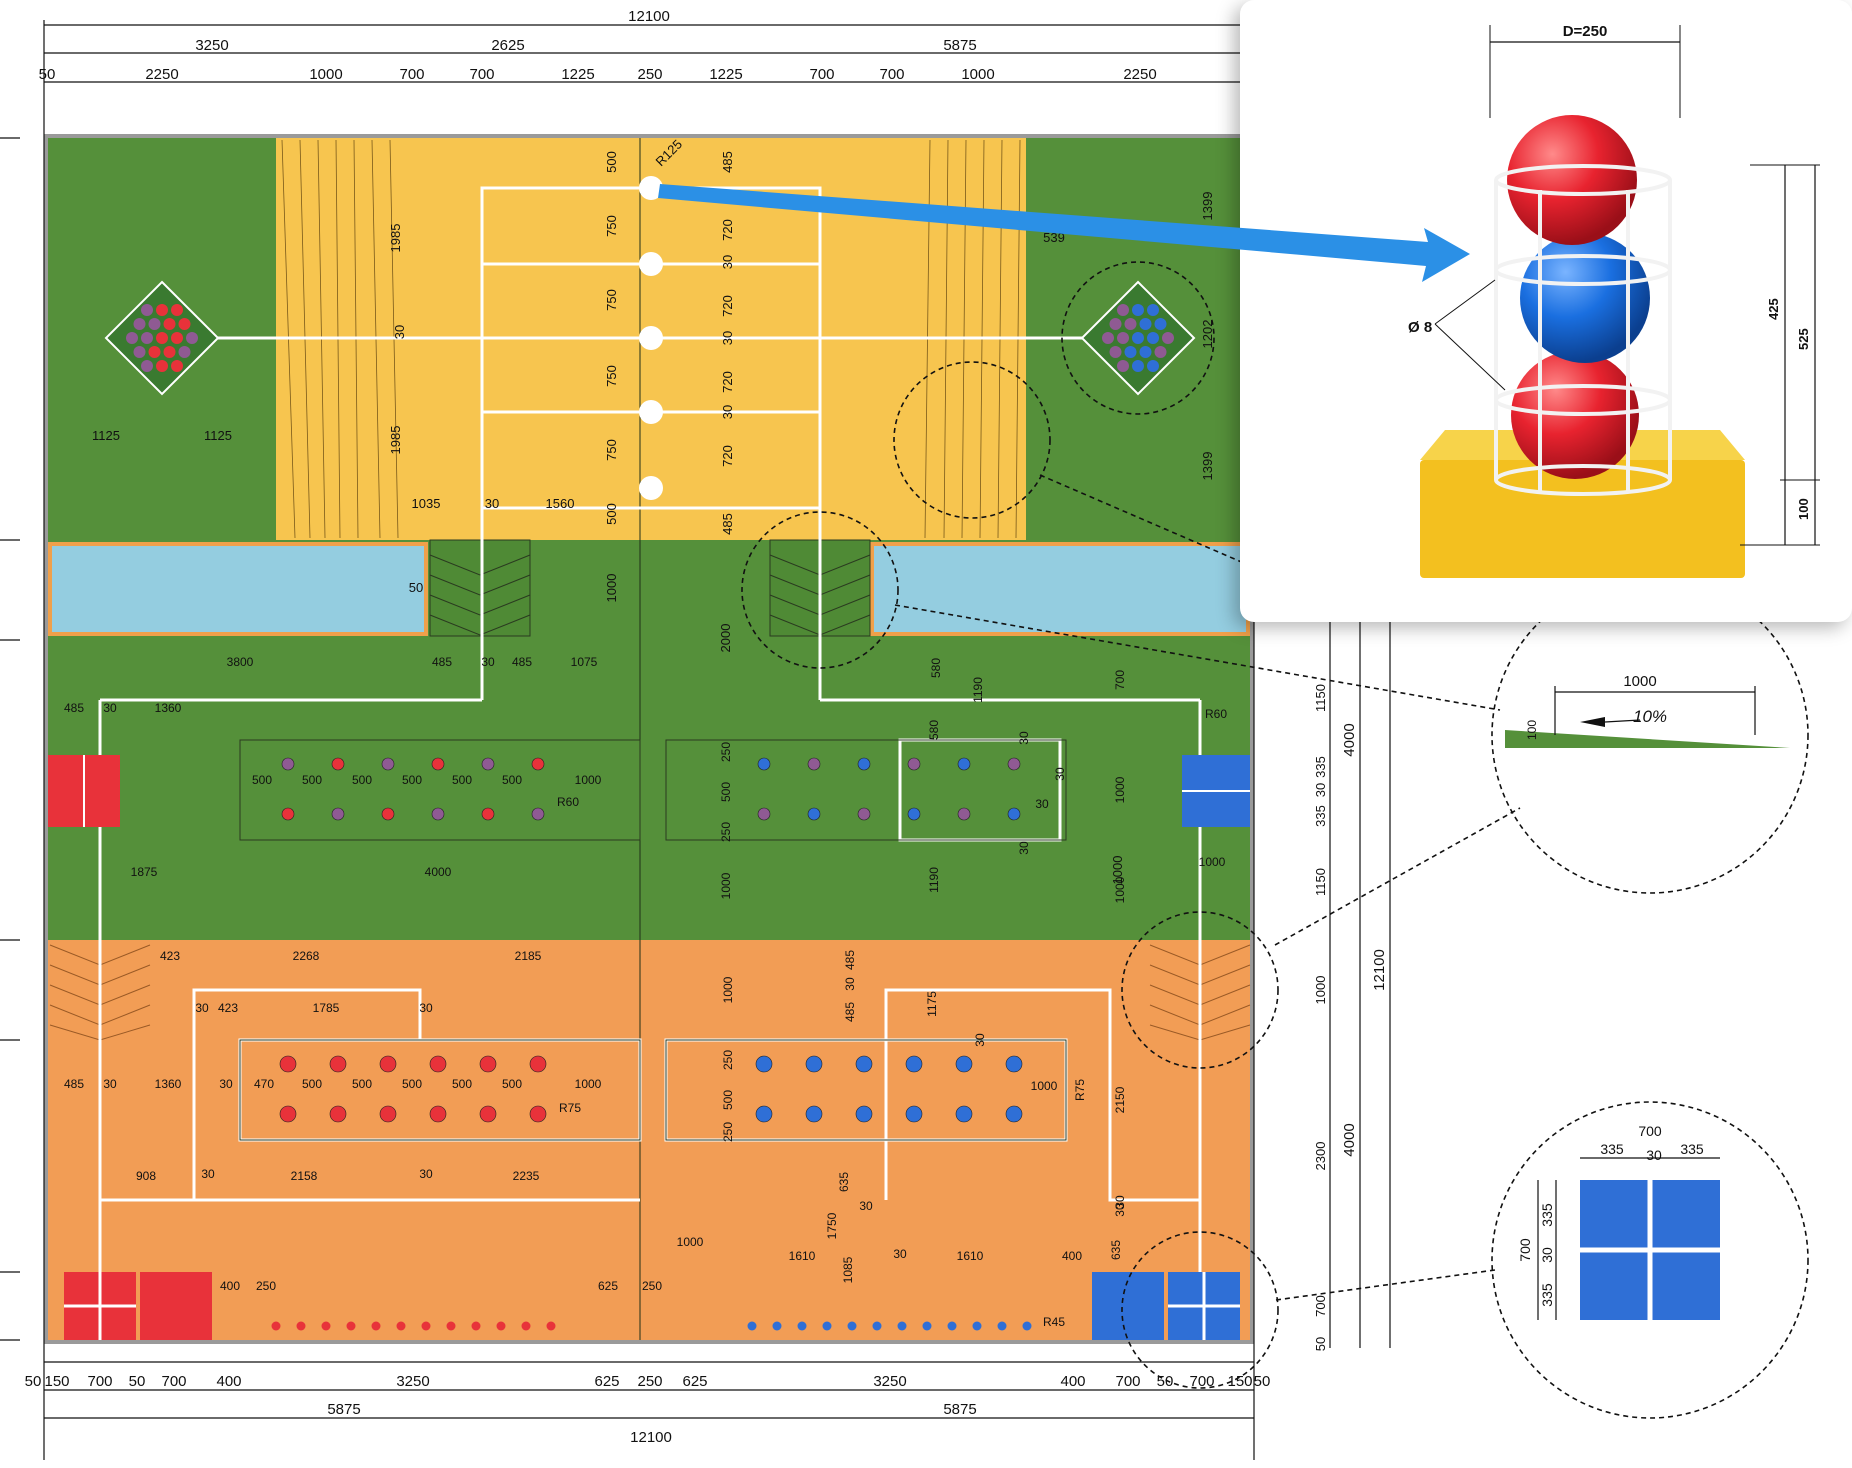 This screenshot has height=1468, width=1852. Describe the element at coordinates (240, 662) in the screenshot. I see `green-row-label: 3800` at that location.